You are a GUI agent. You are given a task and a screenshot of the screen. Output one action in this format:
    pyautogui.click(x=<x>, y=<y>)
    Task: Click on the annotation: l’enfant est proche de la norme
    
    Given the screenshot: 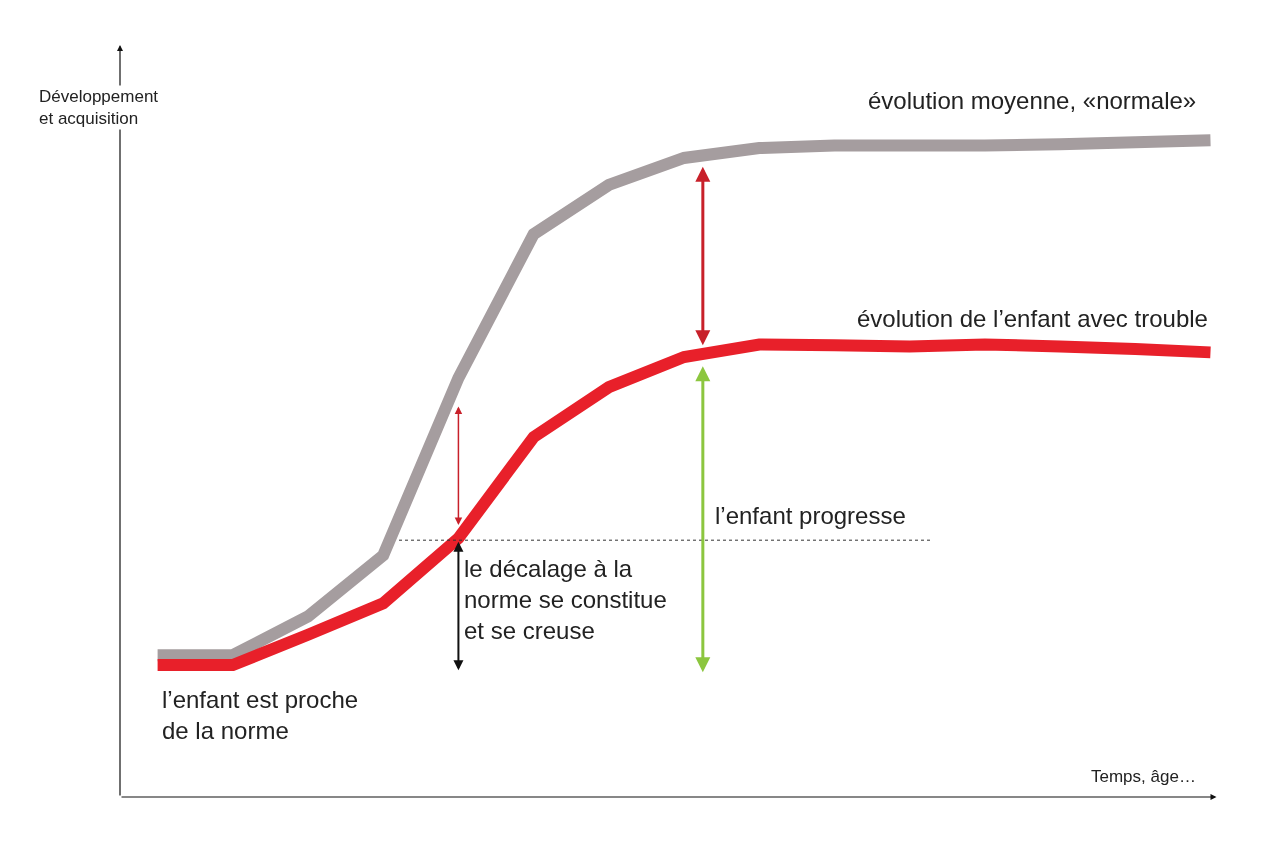 What is the action you would take?
    pyautogui.click(x=260, y=715)
    